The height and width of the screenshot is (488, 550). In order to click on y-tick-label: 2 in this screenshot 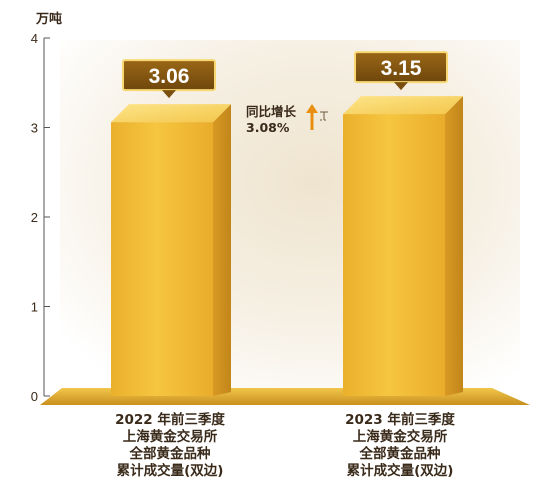, I will do `click(34, 217)`.